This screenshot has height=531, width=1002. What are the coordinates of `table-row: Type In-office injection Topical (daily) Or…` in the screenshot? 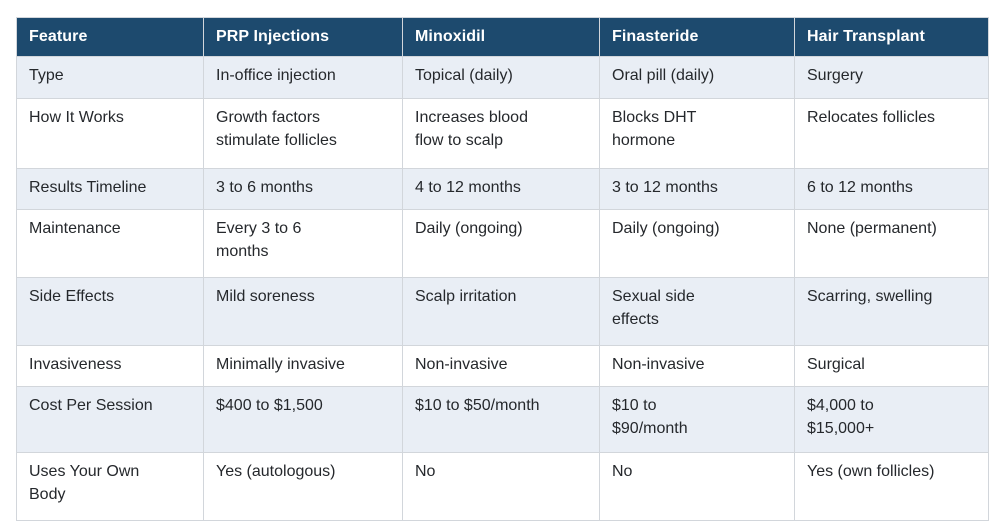 It's located at (502, 77).